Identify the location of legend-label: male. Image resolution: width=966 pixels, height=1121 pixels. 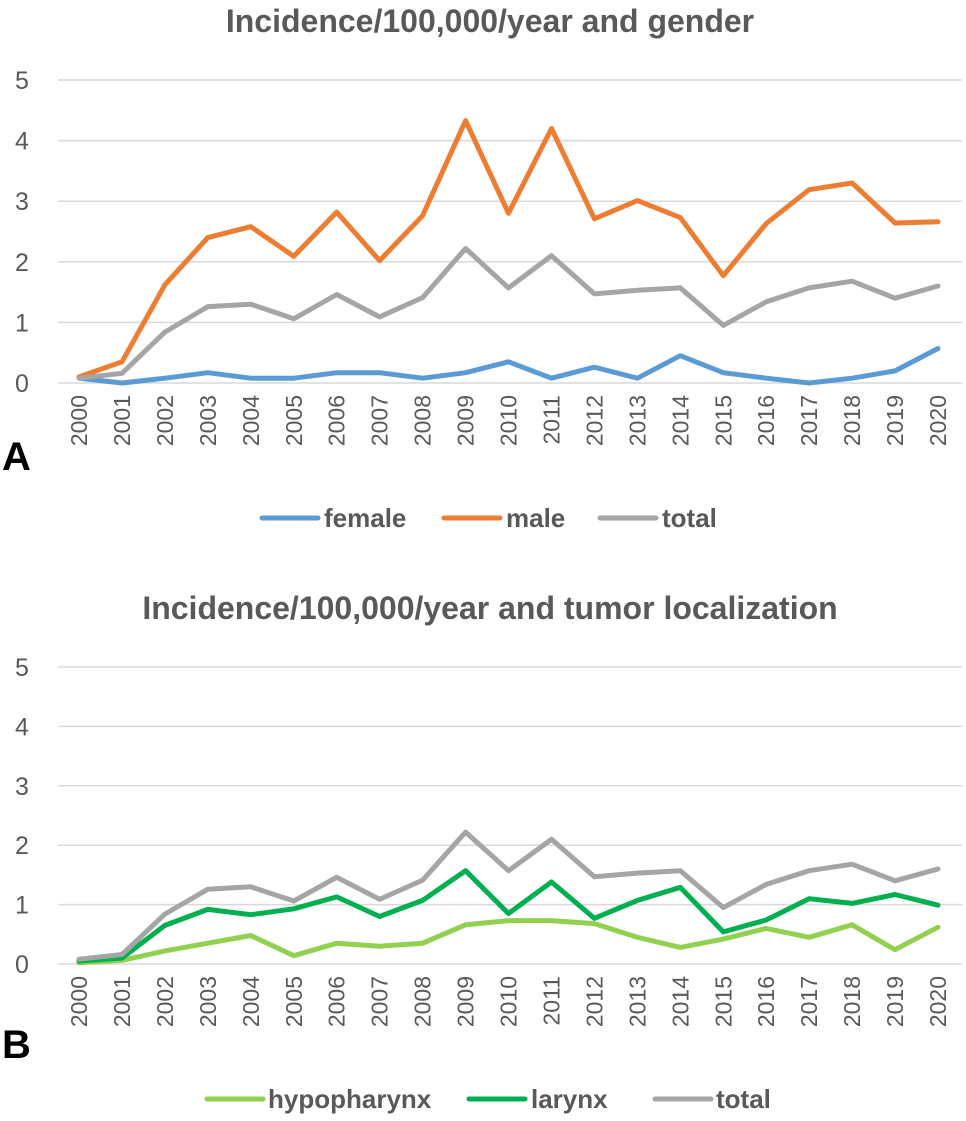
(535, 518).